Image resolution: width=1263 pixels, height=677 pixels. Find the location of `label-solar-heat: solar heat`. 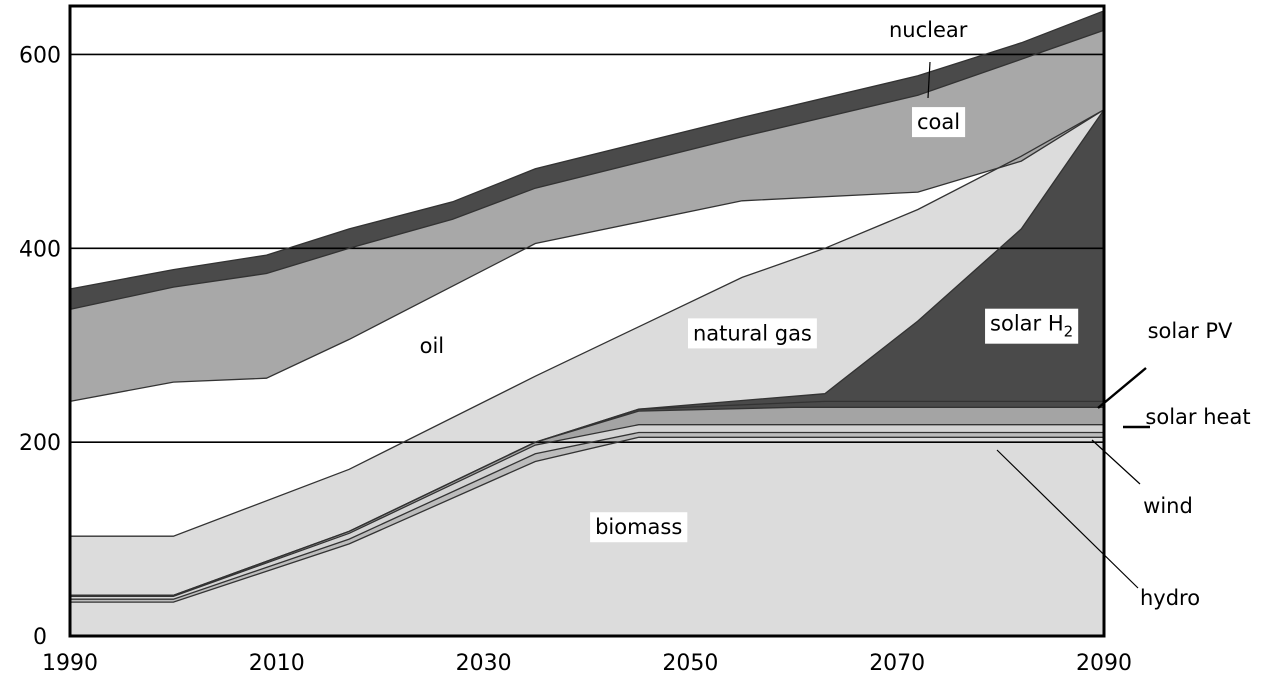

label-solar-heat: solar heat is located at coordinates (1197, 417).